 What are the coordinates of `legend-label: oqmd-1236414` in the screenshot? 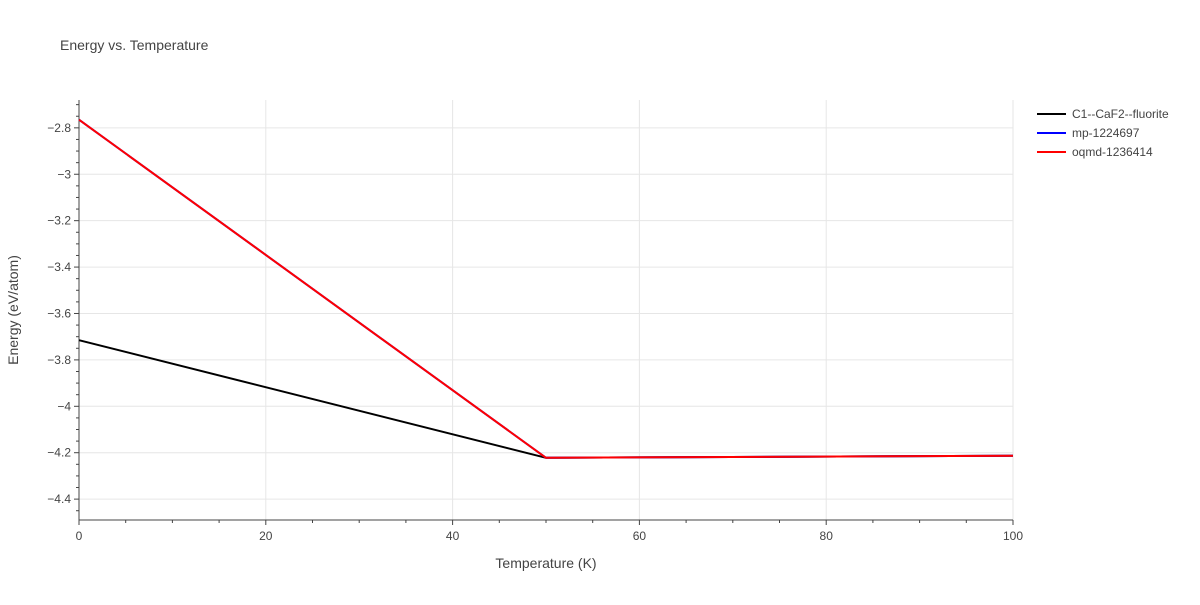 It's located at (1112, 152).